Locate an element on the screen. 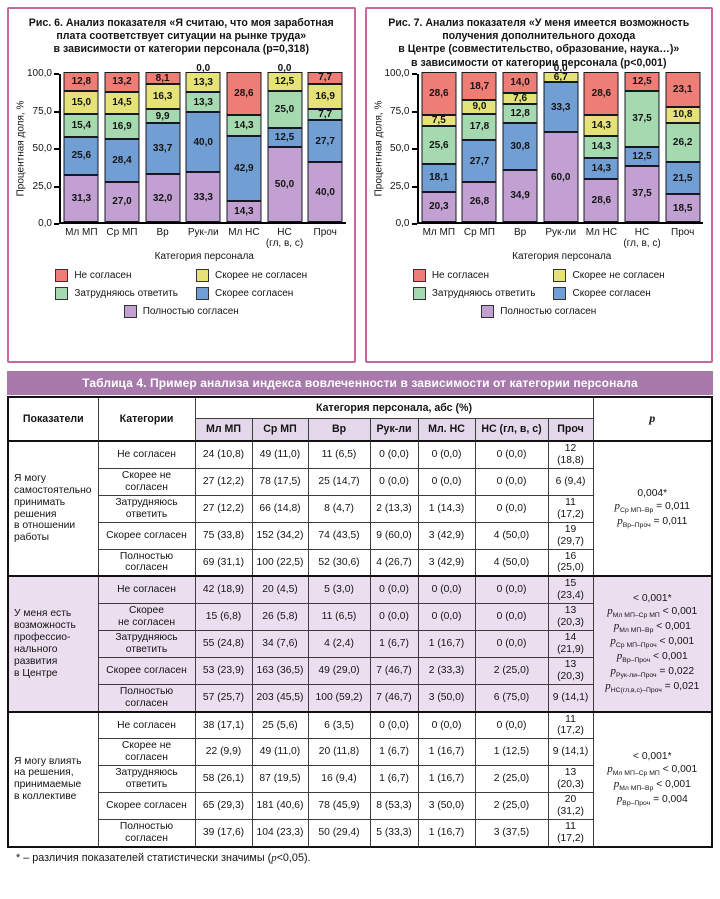 The width and height of the screenshot is (720, 899). bar-segment-label: 8,1 is located at coordinates (162, 78).